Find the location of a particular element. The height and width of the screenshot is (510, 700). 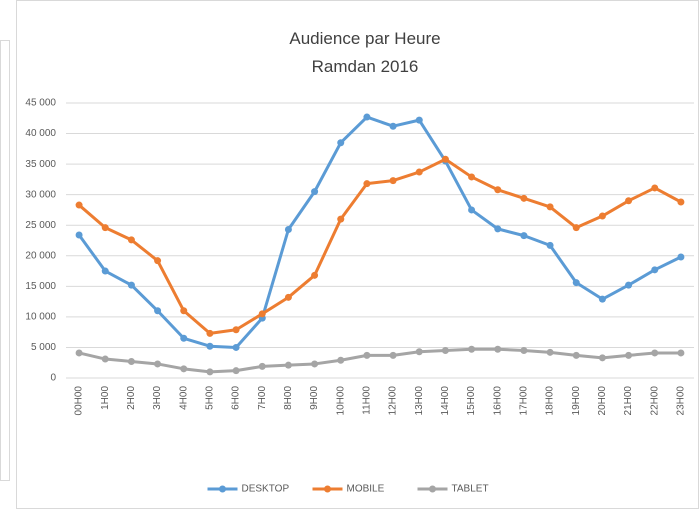

side-panel-edge is located at coordinates (5, 260).